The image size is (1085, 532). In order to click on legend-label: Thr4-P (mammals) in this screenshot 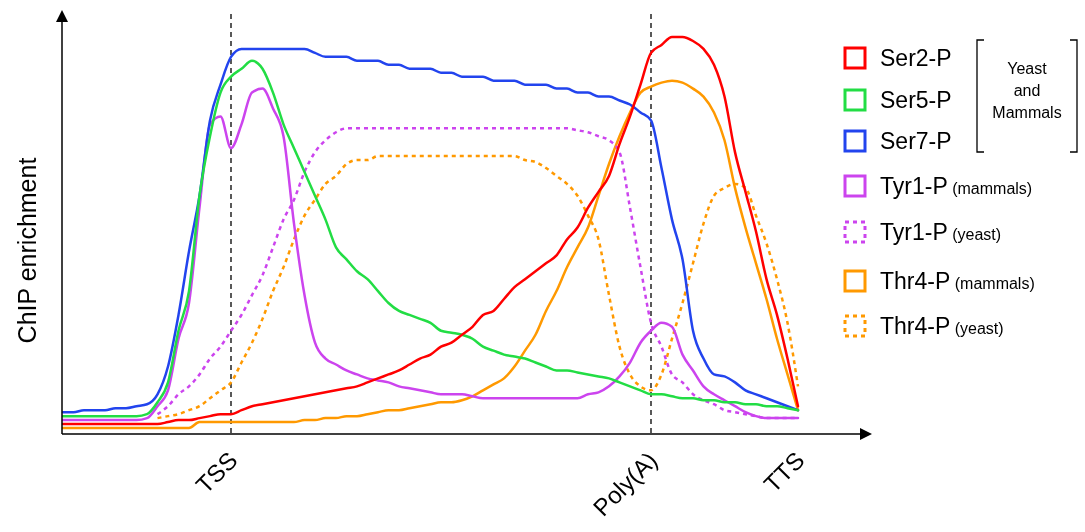, I will do `click(957, 281)`.